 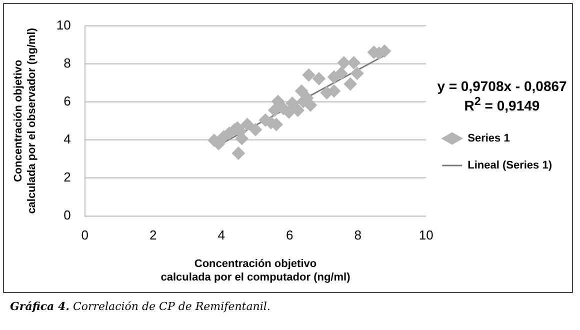 What do you see at coordinates (502, 96) in the screenshot?
I see `text: y = 0,9708x - 0,0867 R$^{2}$ = 0,9149` at bounding box center [502, 96].